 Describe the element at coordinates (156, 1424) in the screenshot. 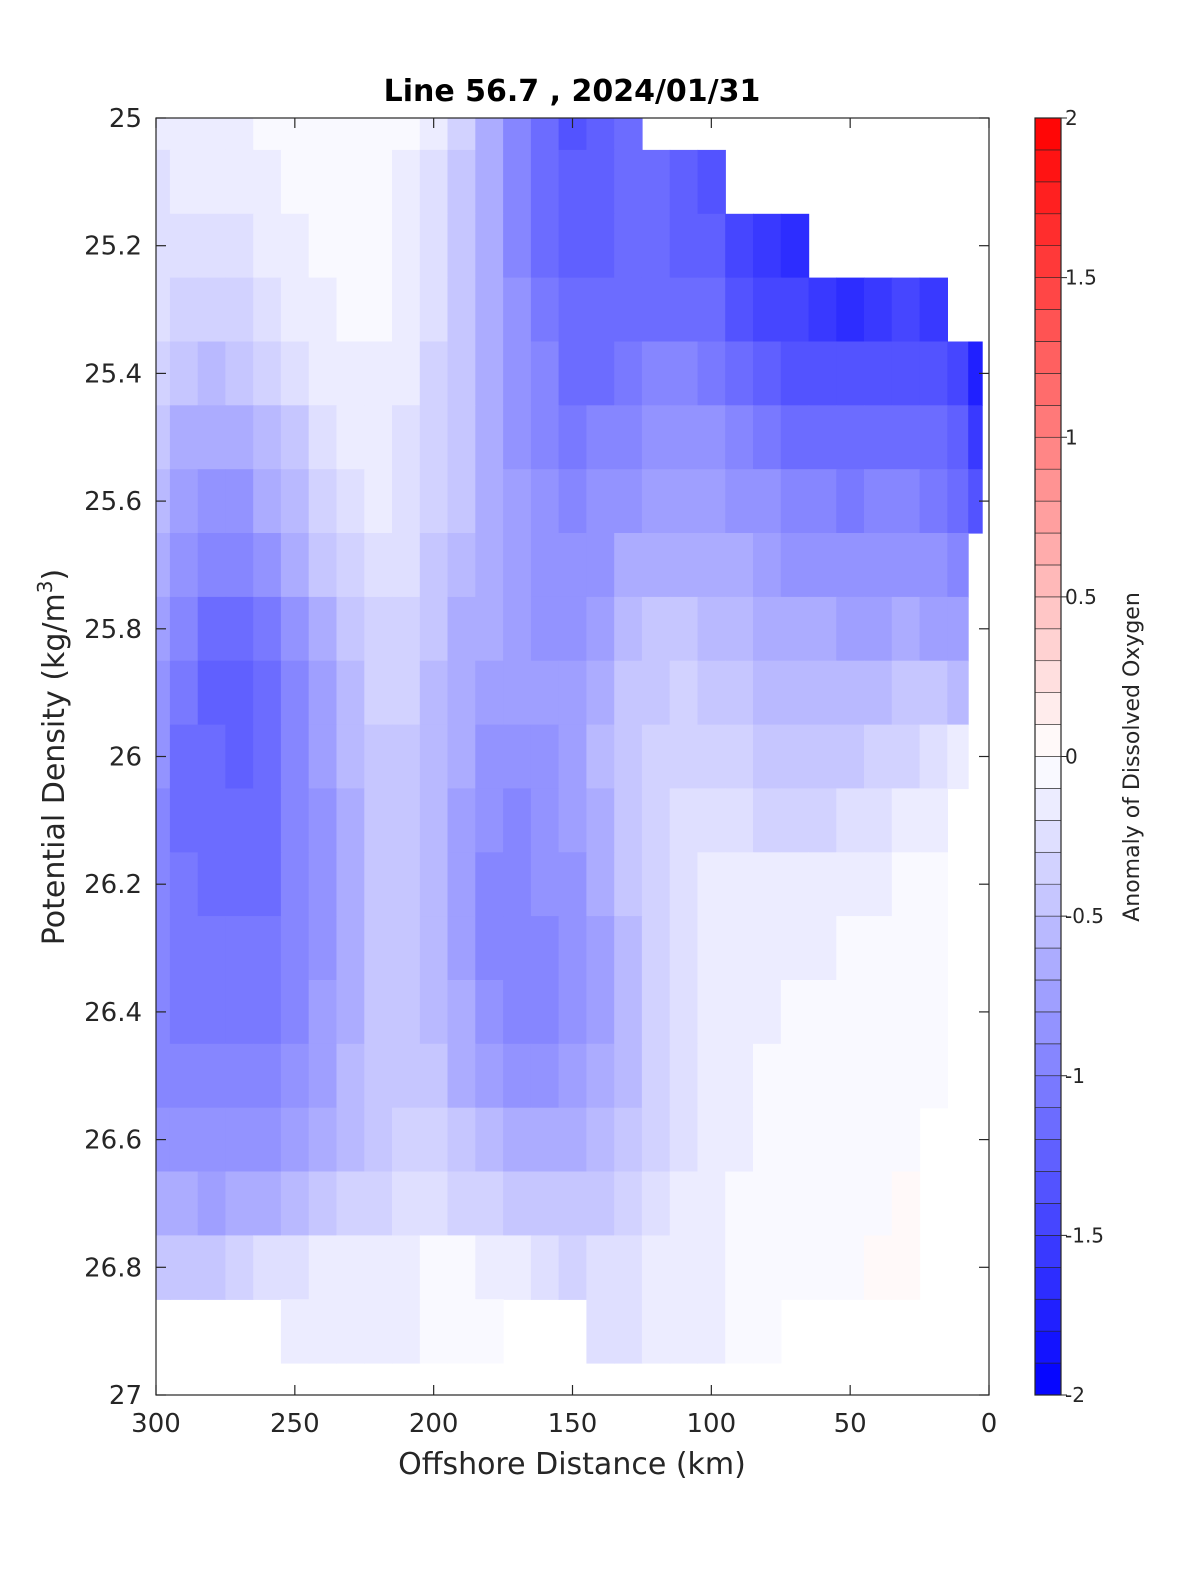

I see `x-tick-label: 300` at that location.